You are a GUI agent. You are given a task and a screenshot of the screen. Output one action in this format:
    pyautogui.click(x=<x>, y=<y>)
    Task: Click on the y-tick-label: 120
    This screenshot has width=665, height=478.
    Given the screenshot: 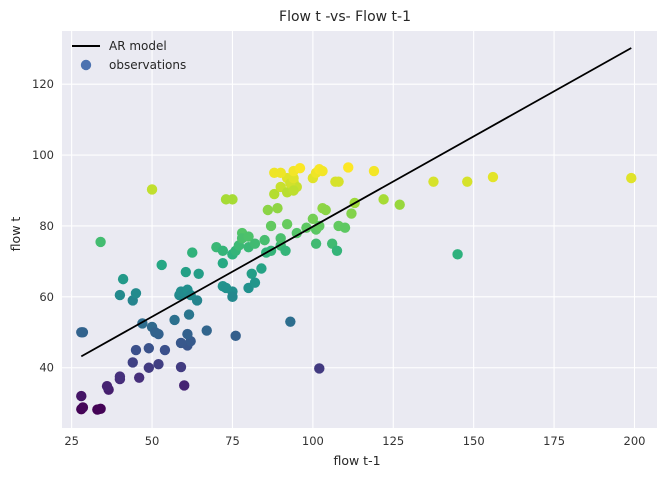 What is the action you would take?
    pyautogui.click(x=43, y=84)
    